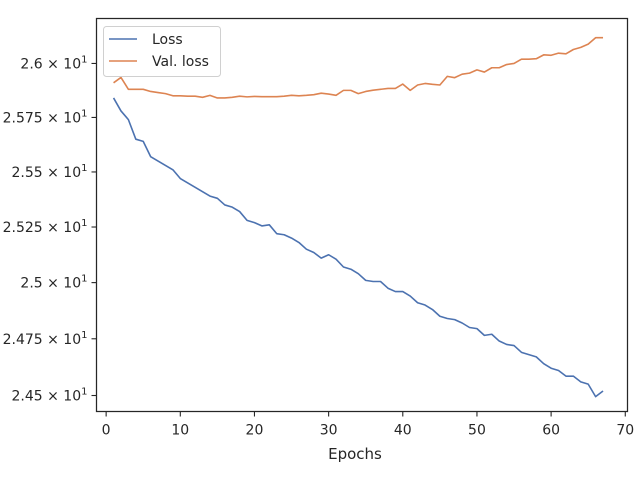 Image resolution: width=640 pixels, height=480 pixels. Describe the element at coordinates (53, 283) in the screenshot. I see `y-tick-label: 2.5 × 10¹` at that location.